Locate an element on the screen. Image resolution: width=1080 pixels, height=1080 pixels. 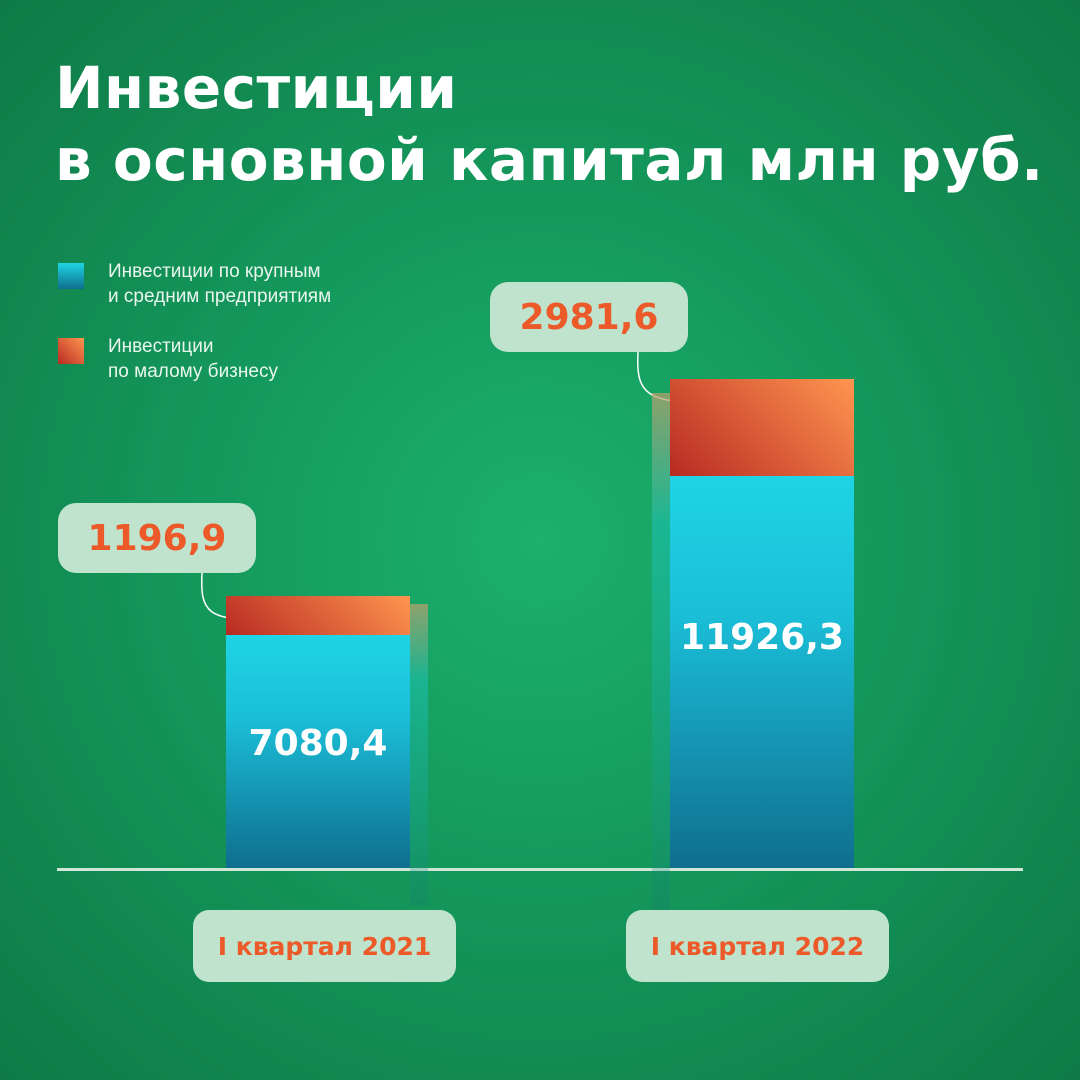
category-label-2: I квартал 2022 is located at coordinates (757, 946).